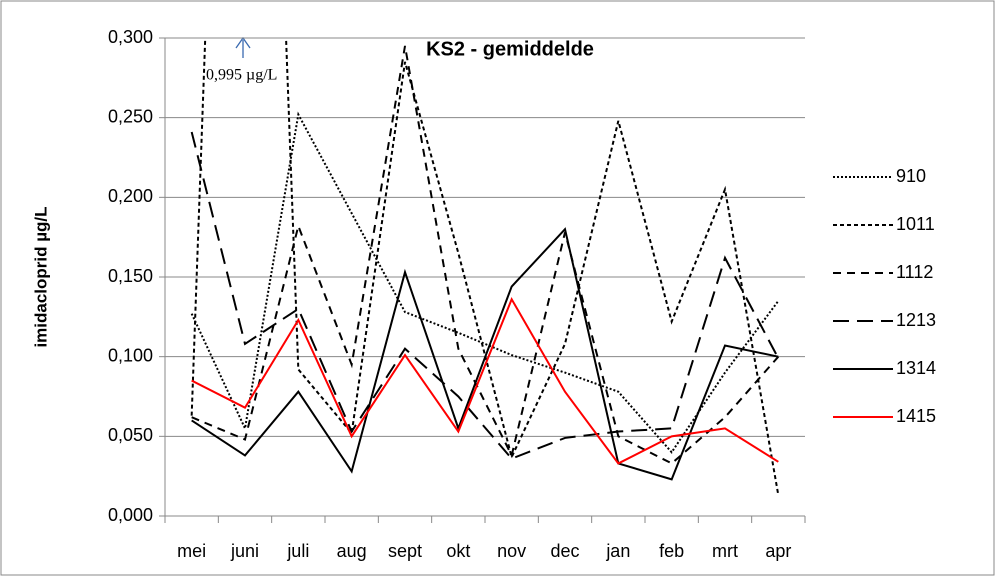 The width and height of the screenshot is (995, 581). Describe the element at coordinates (916, 416) in the screenshot. I see `legend-label: 1415` at that location.